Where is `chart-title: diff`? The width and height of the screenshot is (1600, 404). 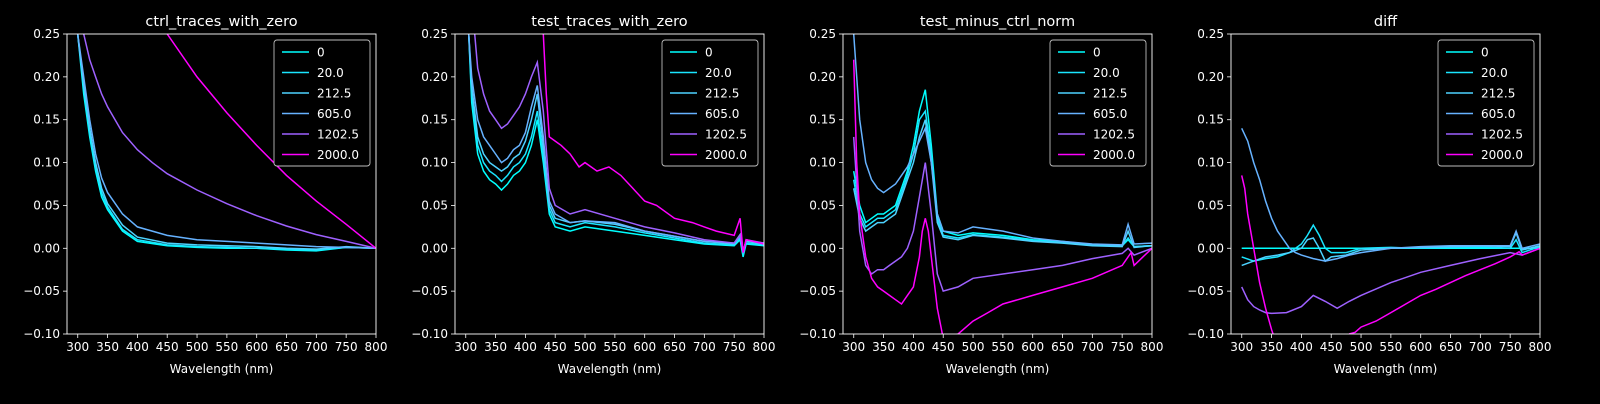 chart-title: diff is located at coordinates (1386, 22).